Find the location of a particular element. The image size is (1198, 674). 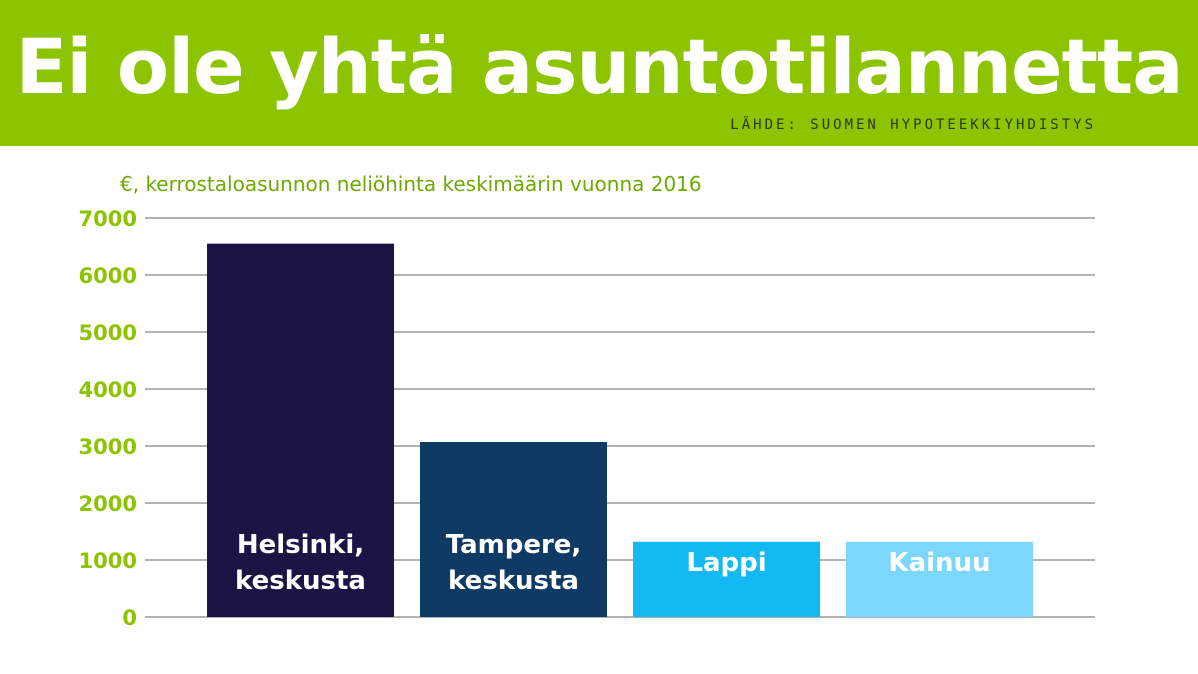

y-tick-label: 1000 is located at coordinates (108, 561).